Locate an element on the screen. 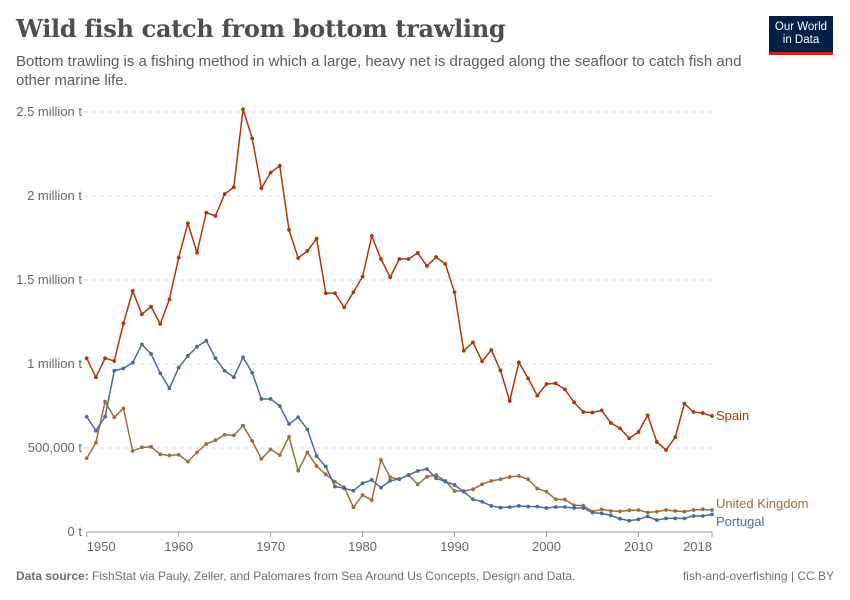 The image size is (850, 600). owid-logo: Our World in Data is located at coordinates (801, 35).